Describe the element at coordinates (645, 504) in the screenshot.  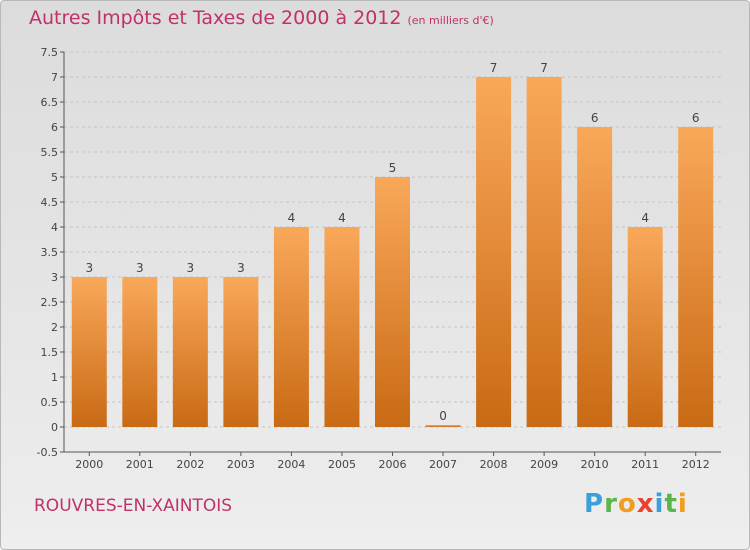
I see `logo-letter: x` at that location.